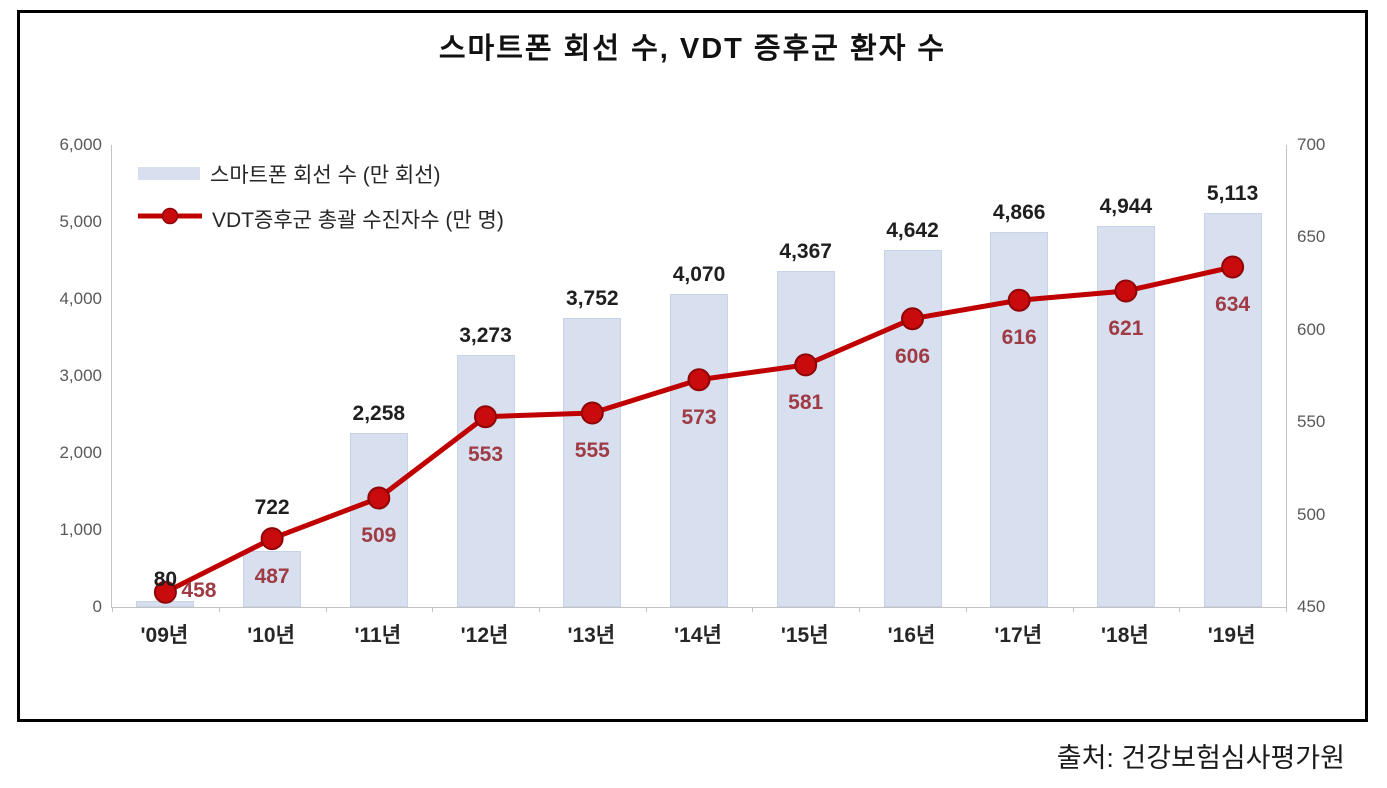 This screenshot has width=1387, height=788. I want to click on right-axis-tick-label: 500, so click(1311, 514).